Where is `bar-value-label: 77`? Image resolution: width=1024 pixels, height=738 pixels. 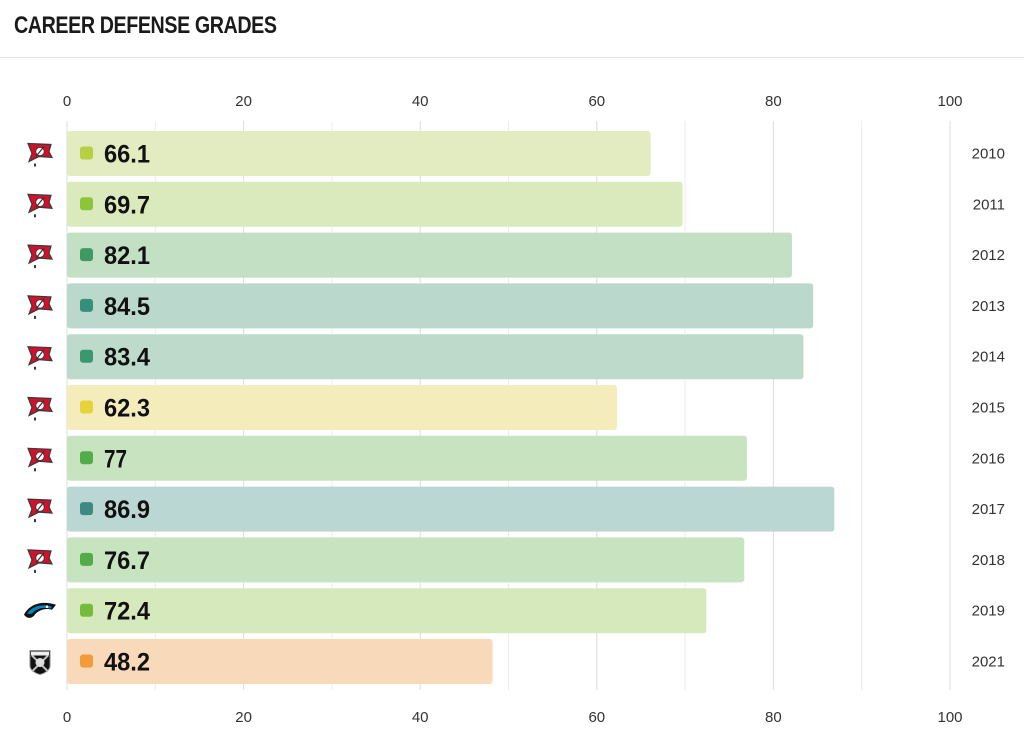 bar-value-label: 77 is located at coordinates (115, 459).